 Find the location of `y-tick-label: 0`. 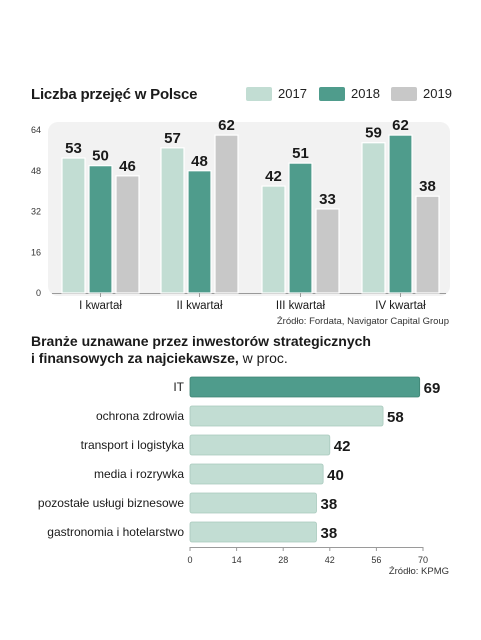

y-tick-label: 0 is located at coordinates (38, 293).